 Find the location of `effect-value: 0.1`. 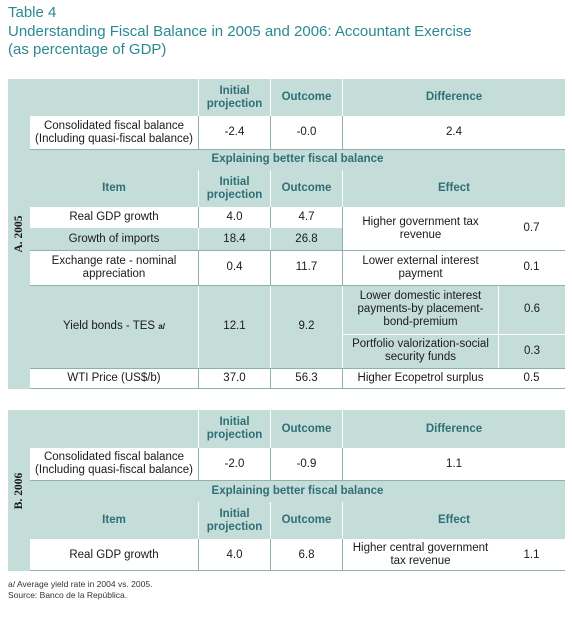

effect-value: 0.1 is located at coordinates (531, 267).